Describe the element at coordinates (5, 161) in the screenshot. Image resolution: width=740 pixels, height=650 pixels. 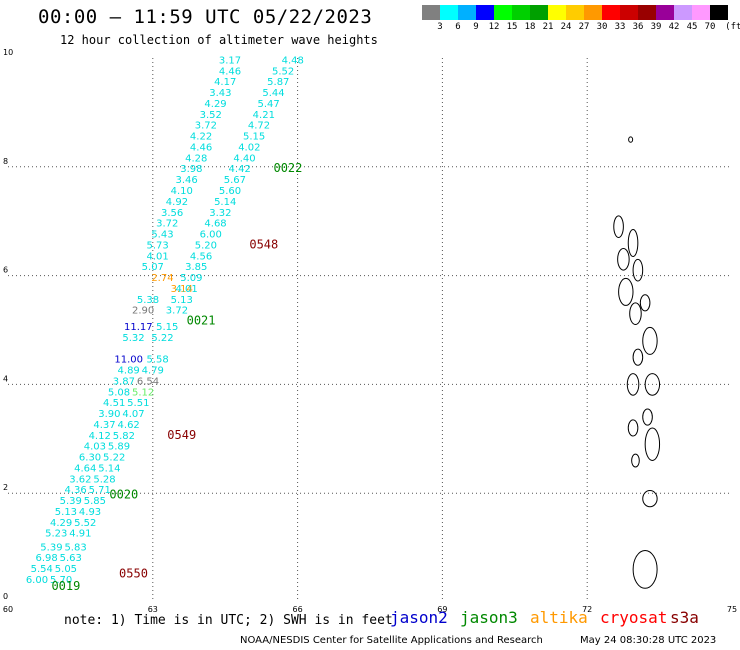
I see `y-tick-label: 8` at that location.